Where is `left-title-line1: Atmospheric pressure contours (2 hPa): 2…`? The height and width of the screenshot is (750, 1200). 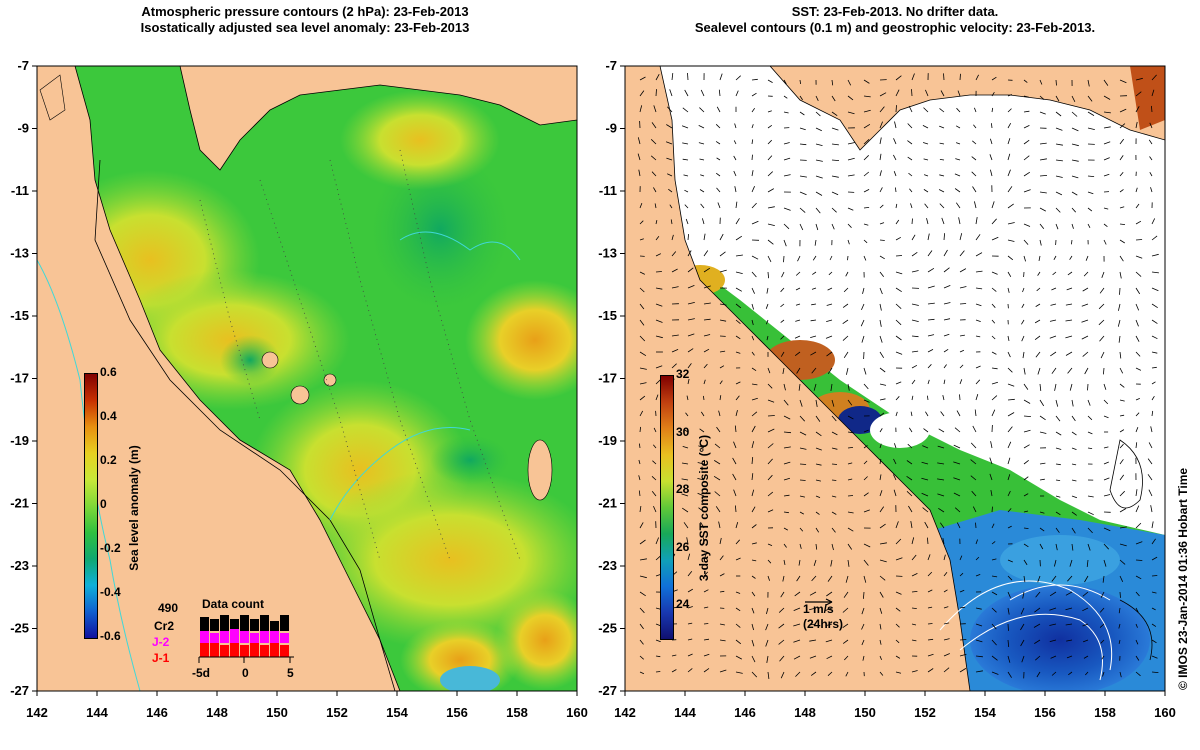
left-title-line1: Atmospheric pressure contours (2 hPa): 2… is located at coordinates (305, 11).